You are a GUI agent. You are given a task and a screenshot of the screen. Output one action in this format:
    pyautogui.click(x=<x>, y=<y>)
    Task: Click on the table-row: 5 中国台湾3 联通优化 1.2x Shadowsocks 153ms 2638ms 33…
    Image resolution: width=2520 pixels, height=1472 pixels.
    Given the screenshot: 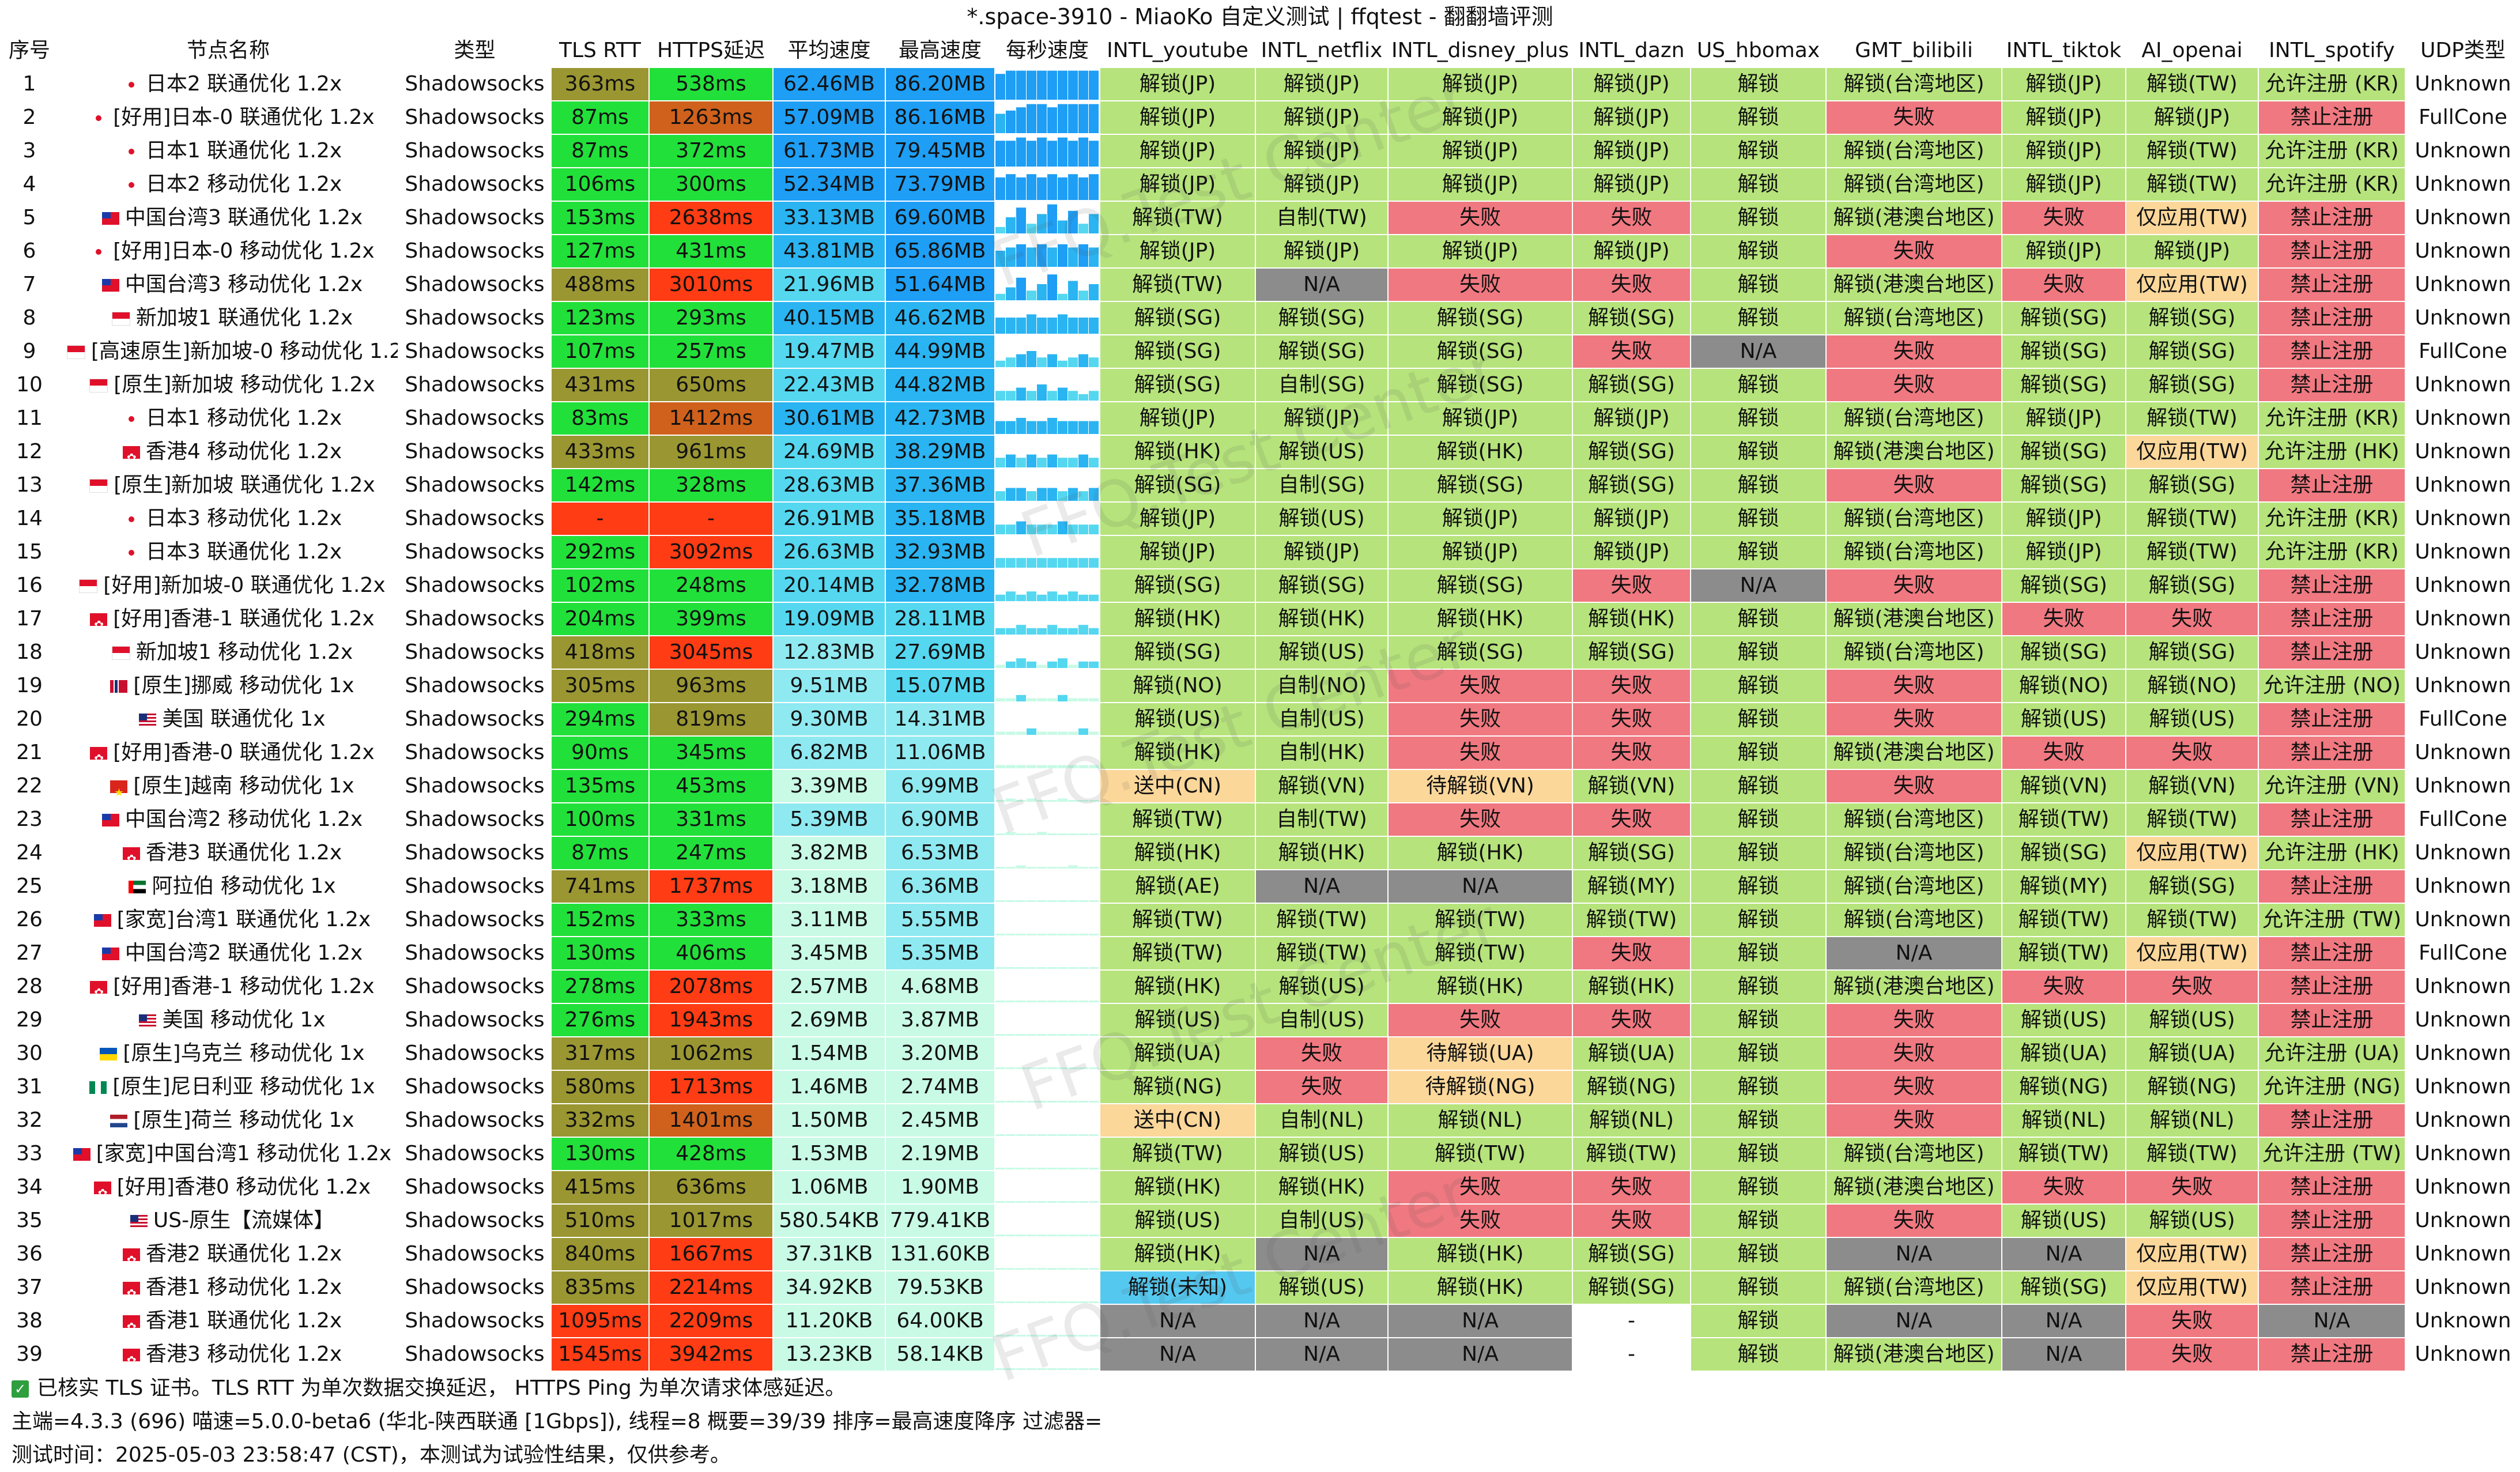 What is the action you would take?
    pyautogui.click(x=1260, y=218)
    